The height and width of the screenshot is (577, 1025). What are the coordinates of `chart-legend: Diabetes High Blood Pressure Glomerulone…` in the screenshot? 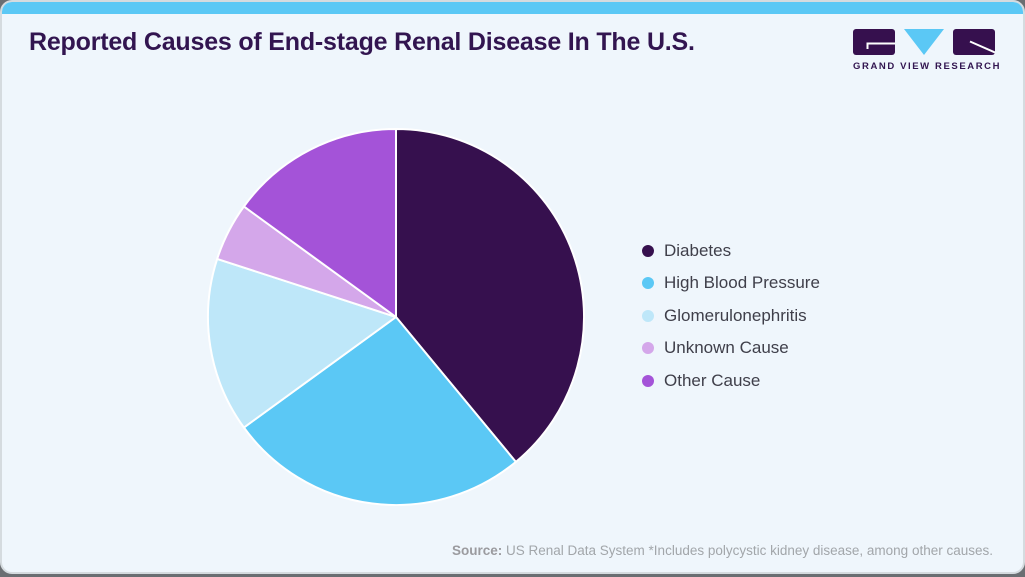 It's located at (731, 321).